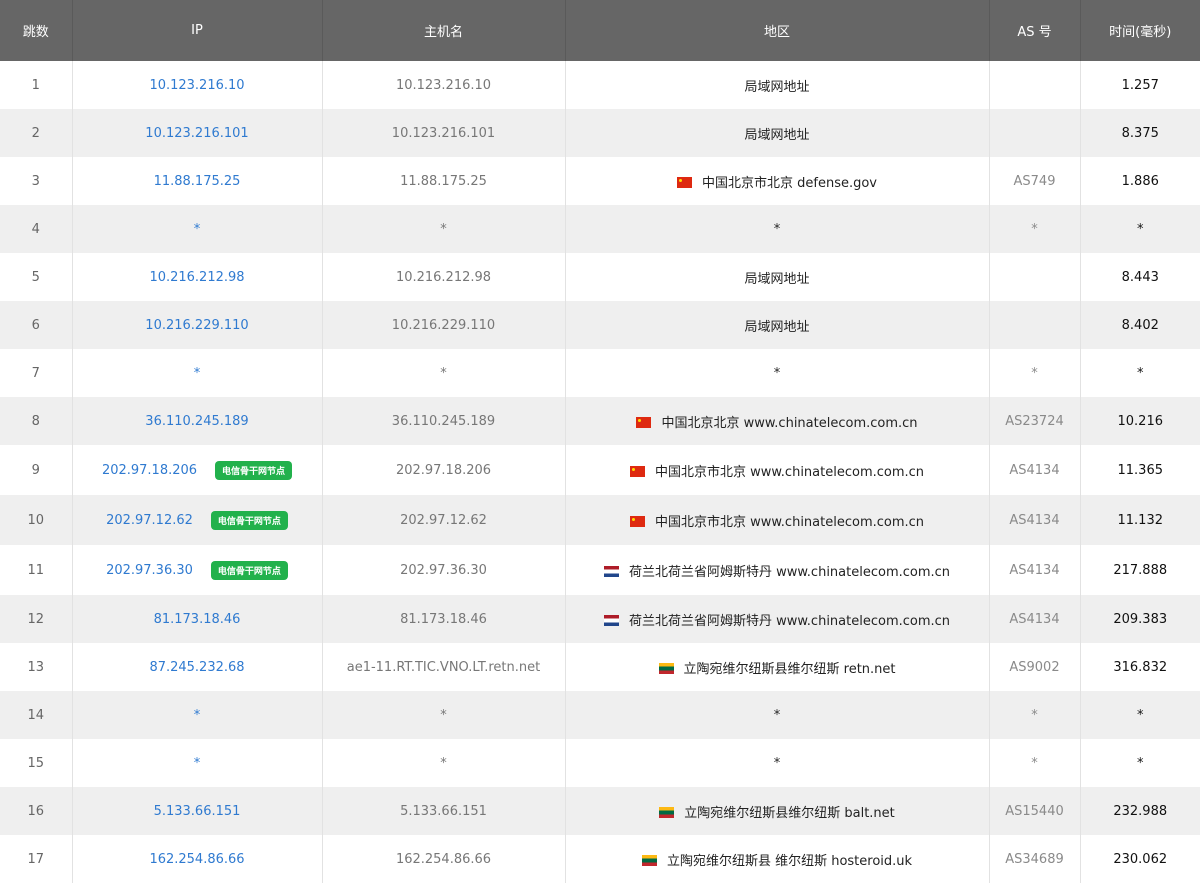  Describe the element at coordinates (1140, 133) in the screenshot. I see `time-cell: 8.375` at that location.